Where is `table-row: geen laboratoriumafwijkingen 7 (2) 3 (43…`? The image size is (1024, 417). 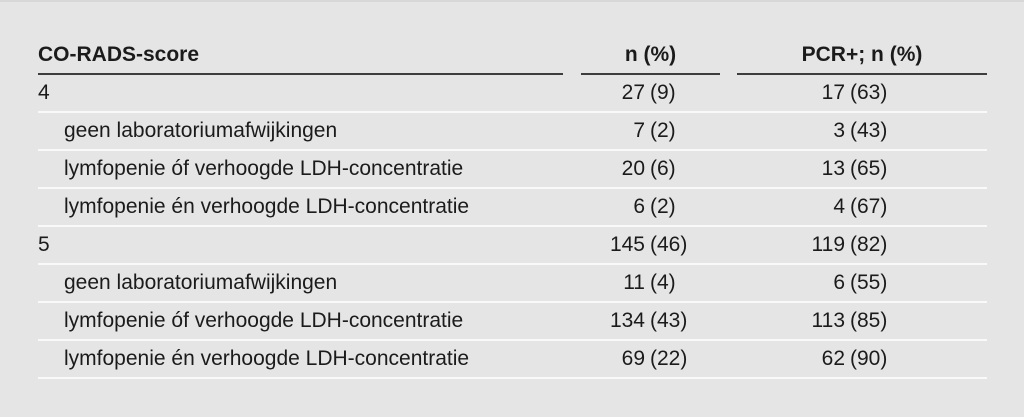
table-row: geen laboratoriumafwijkingen 7 (2) 3 (43… is located at coordinates (512, 132).